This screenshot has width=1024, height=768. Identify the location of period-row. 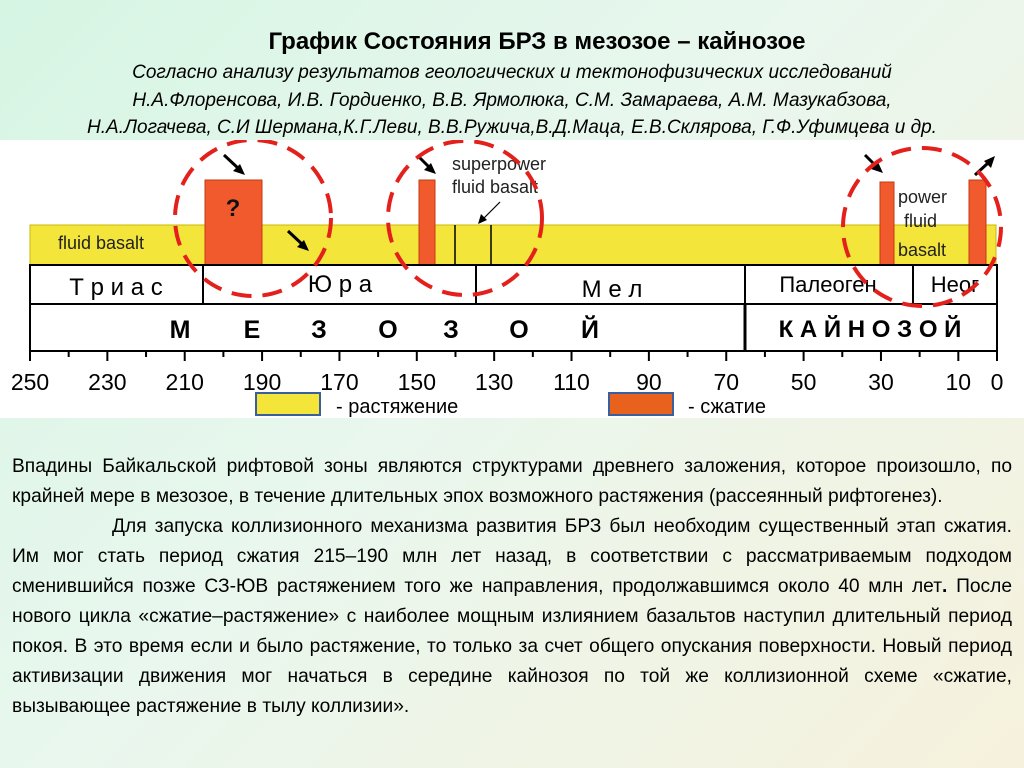
(513, 284).